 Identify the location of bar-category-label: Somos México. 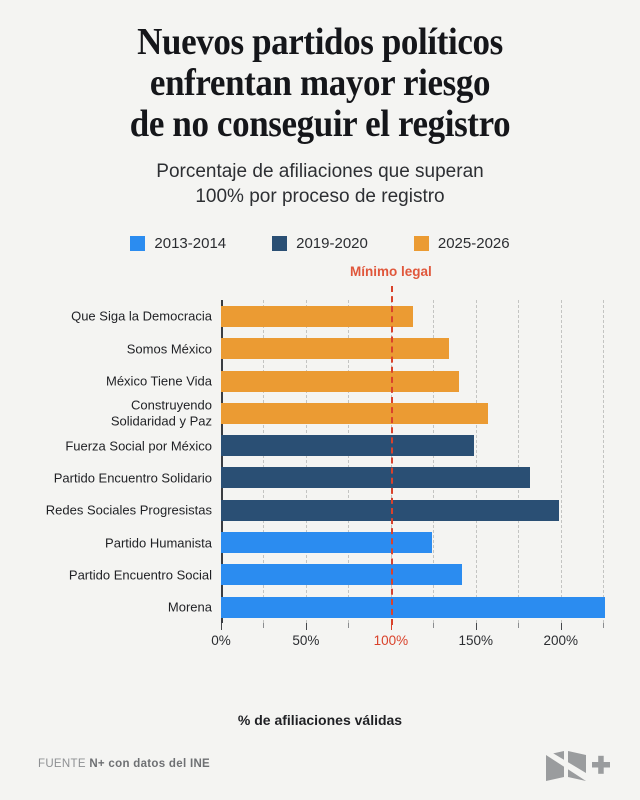
(169, 348).